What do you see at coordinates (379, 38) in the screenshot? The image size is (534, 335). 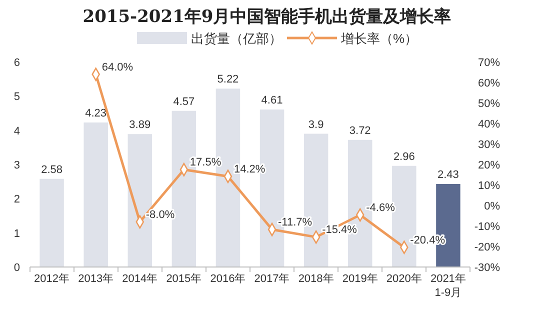 I see `legend-label: 增长率（%）` at bounding box center [379, 38].